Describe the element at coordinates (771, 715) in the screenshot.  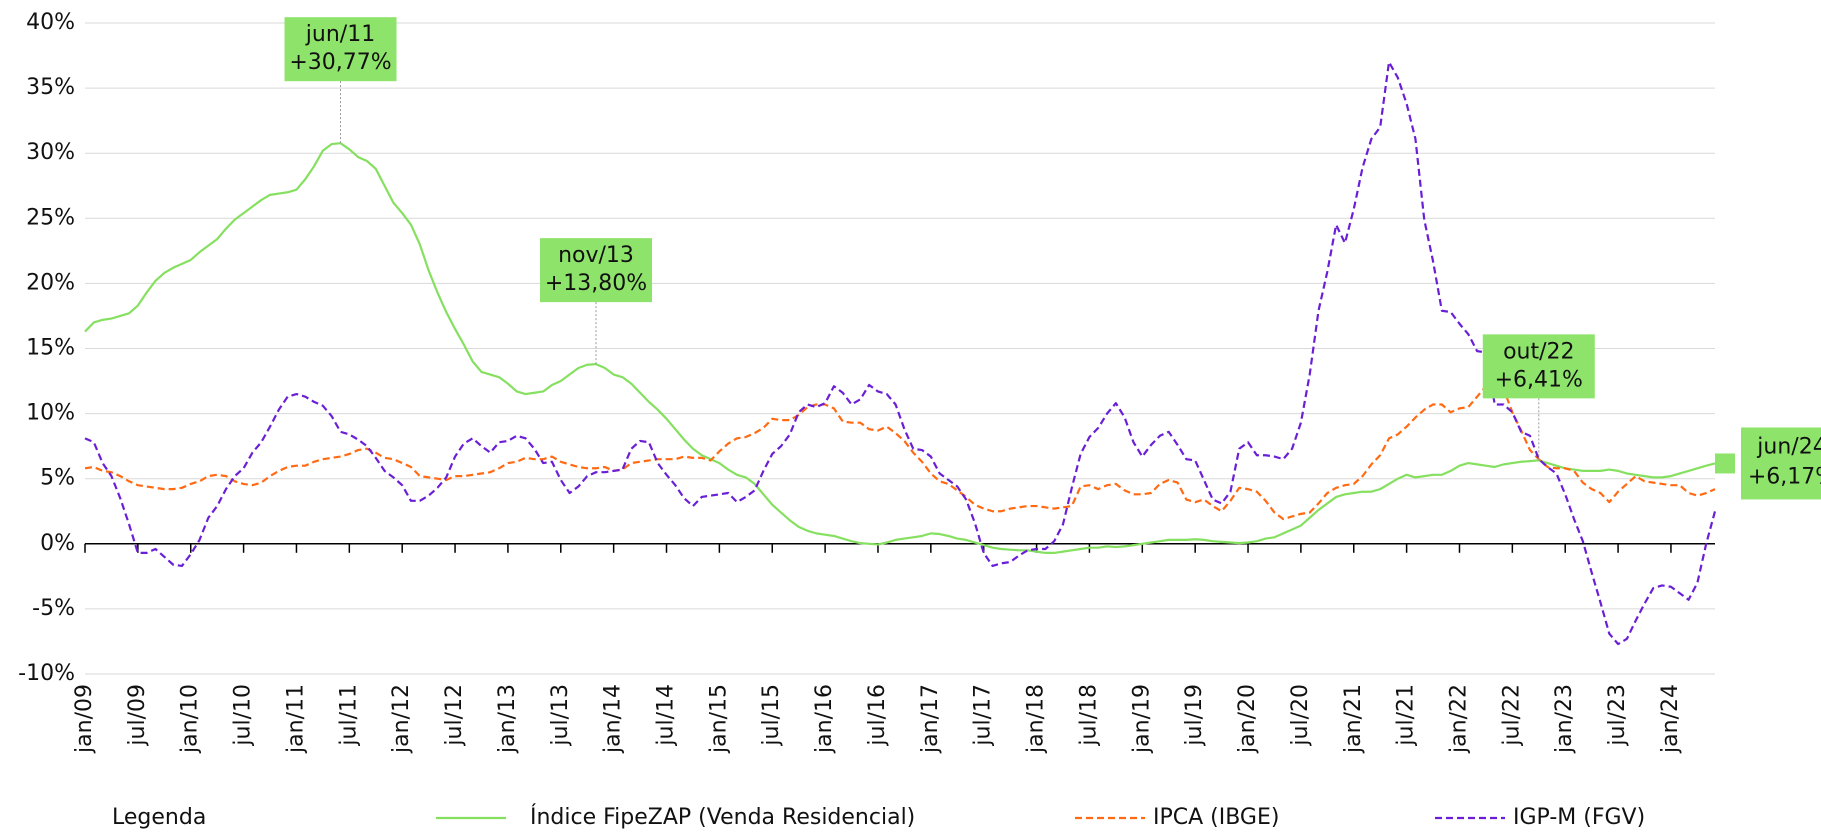
I see `x-tick-label: jul/15` at that location.